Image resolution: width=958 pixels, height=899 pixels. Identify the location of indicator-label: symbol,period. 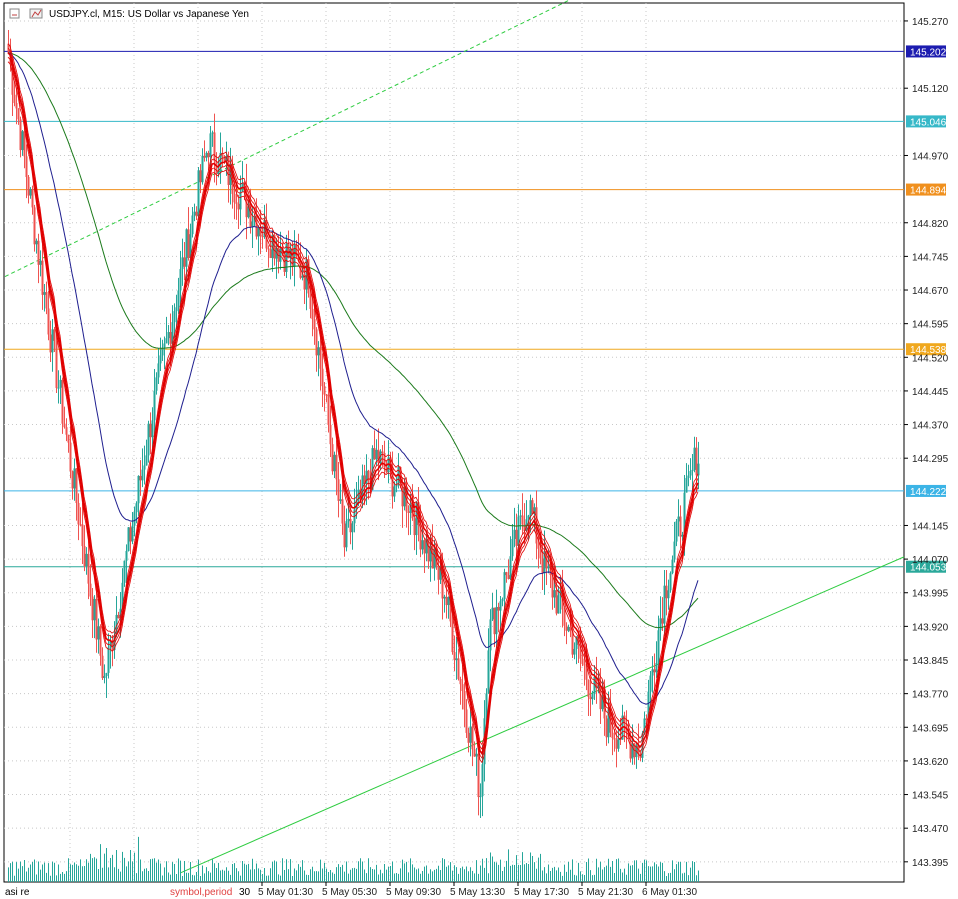
(201, 892).